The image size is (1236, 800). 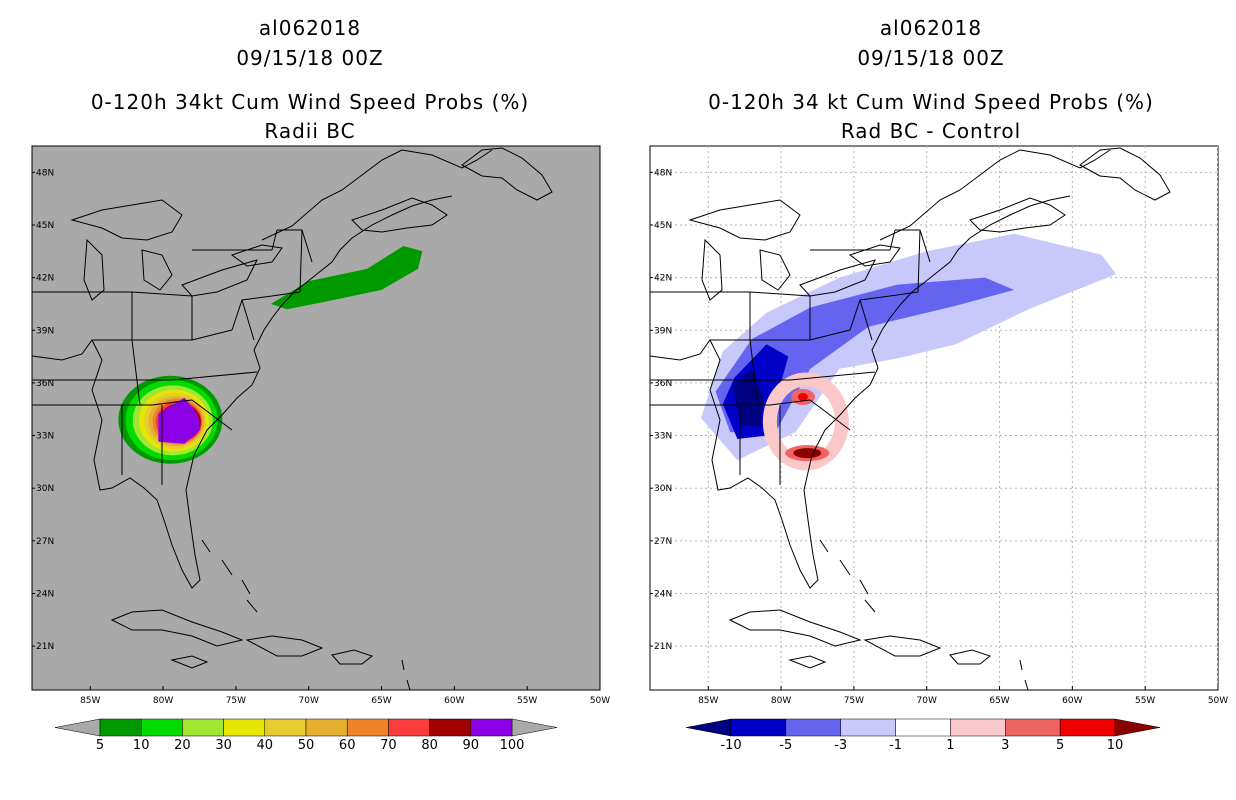 I want to click on colorbar-label: 50, so click(x=306, y=745).